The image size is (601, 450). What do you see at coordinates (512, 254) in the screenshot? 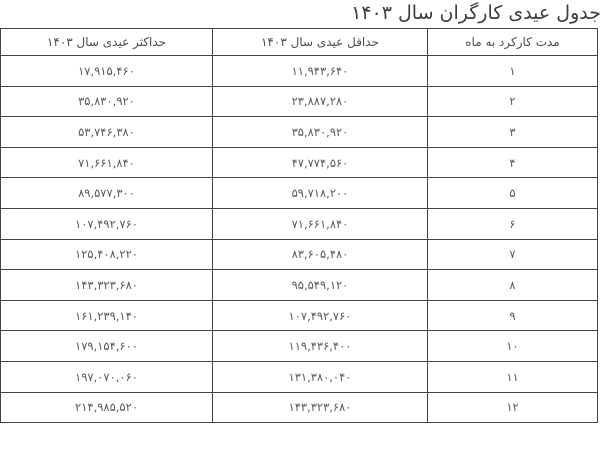
I see `months-cell: ۷` at bounding box center [512, 254].